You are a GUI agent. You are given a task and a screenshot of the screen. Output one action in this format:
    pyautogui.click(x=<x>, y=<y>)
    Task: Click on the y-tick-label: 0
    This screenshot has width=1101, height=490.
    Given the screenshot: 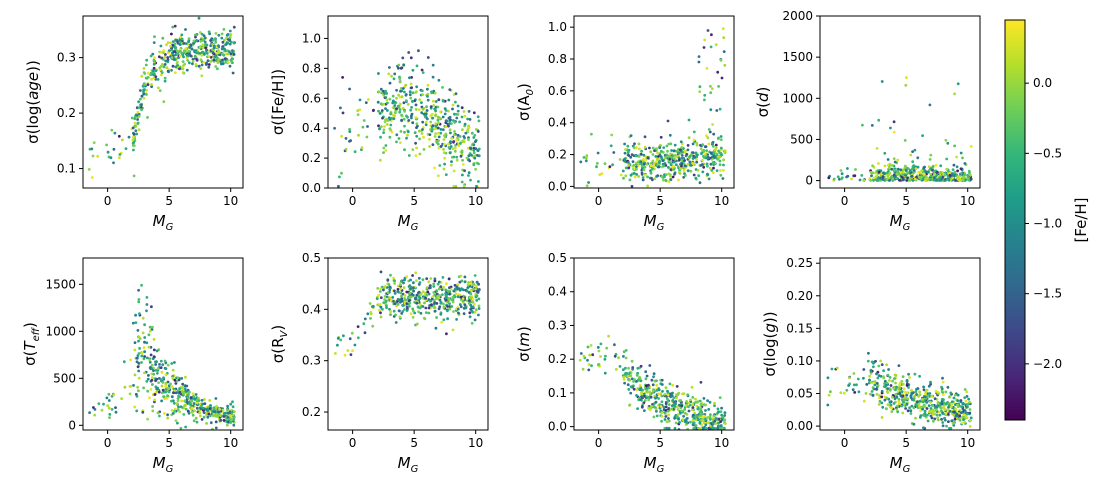 What is the action you would take?
    pyautogui.click(x=72, y=425)
    